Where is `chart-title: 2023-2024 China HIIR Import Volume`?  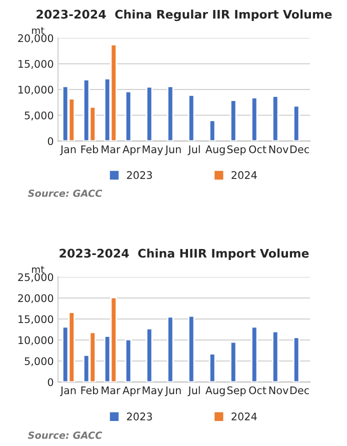
chart-title: 2023-2024 China HIIR Import Volume is located at coordinates (184, 254).